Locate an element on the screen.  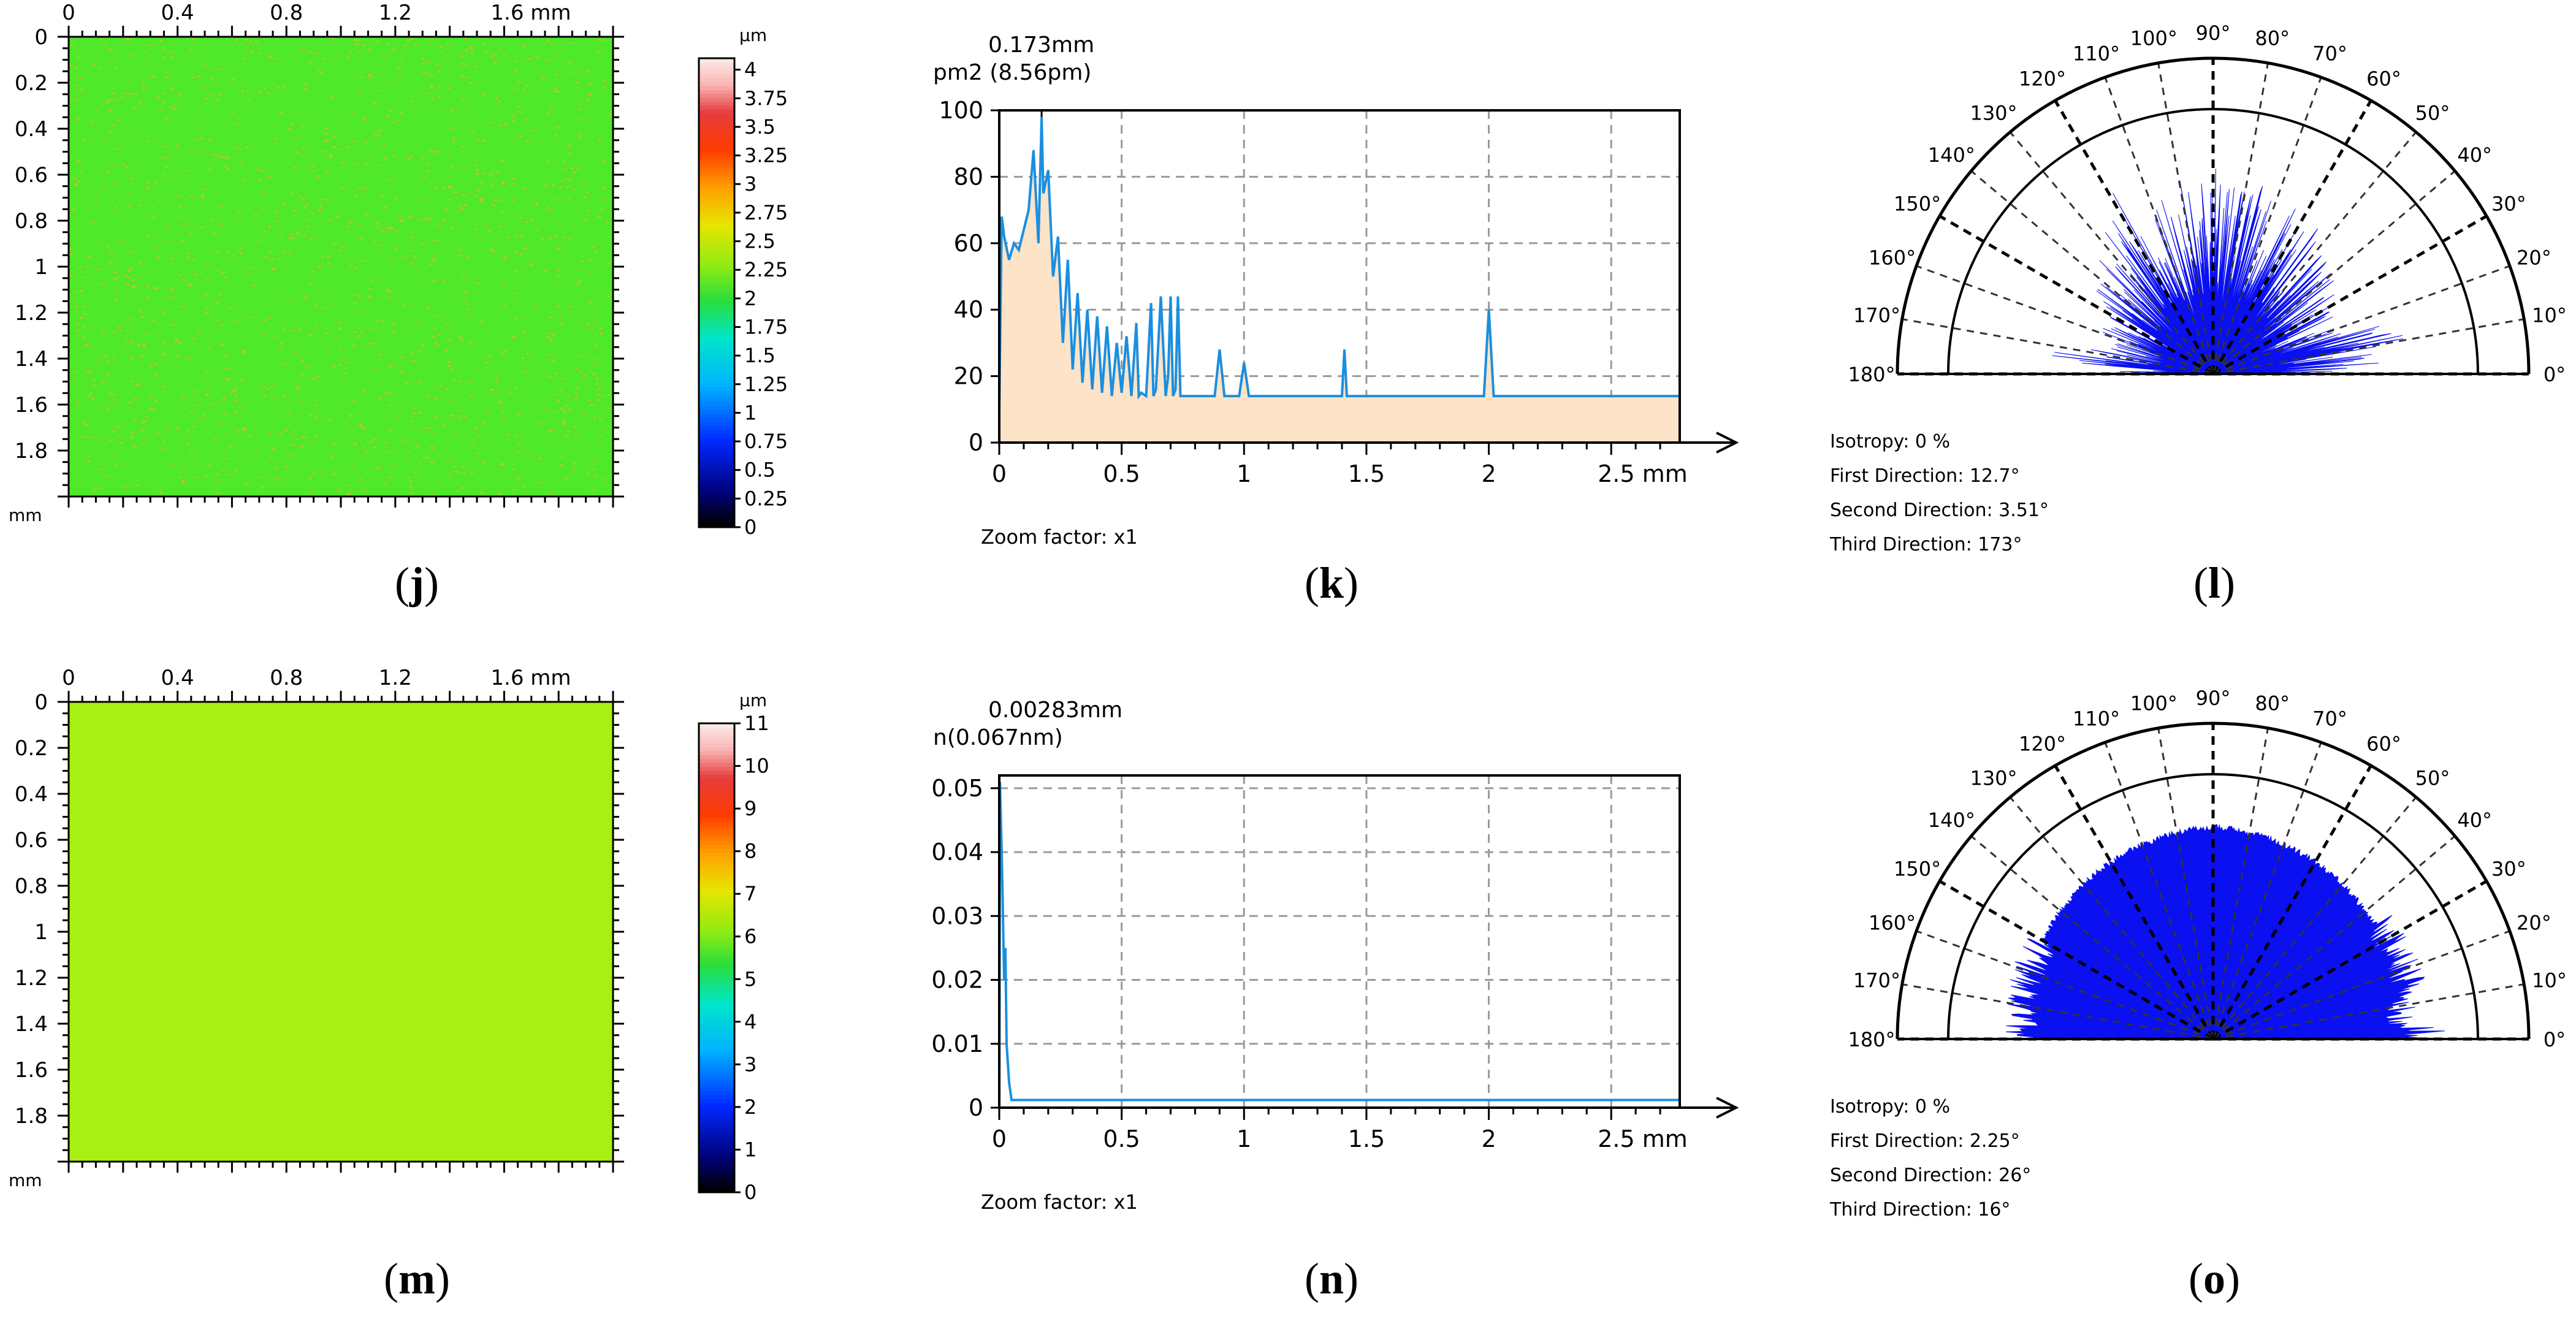
angle-label: 0° is located at coordinates (2555, 1039).